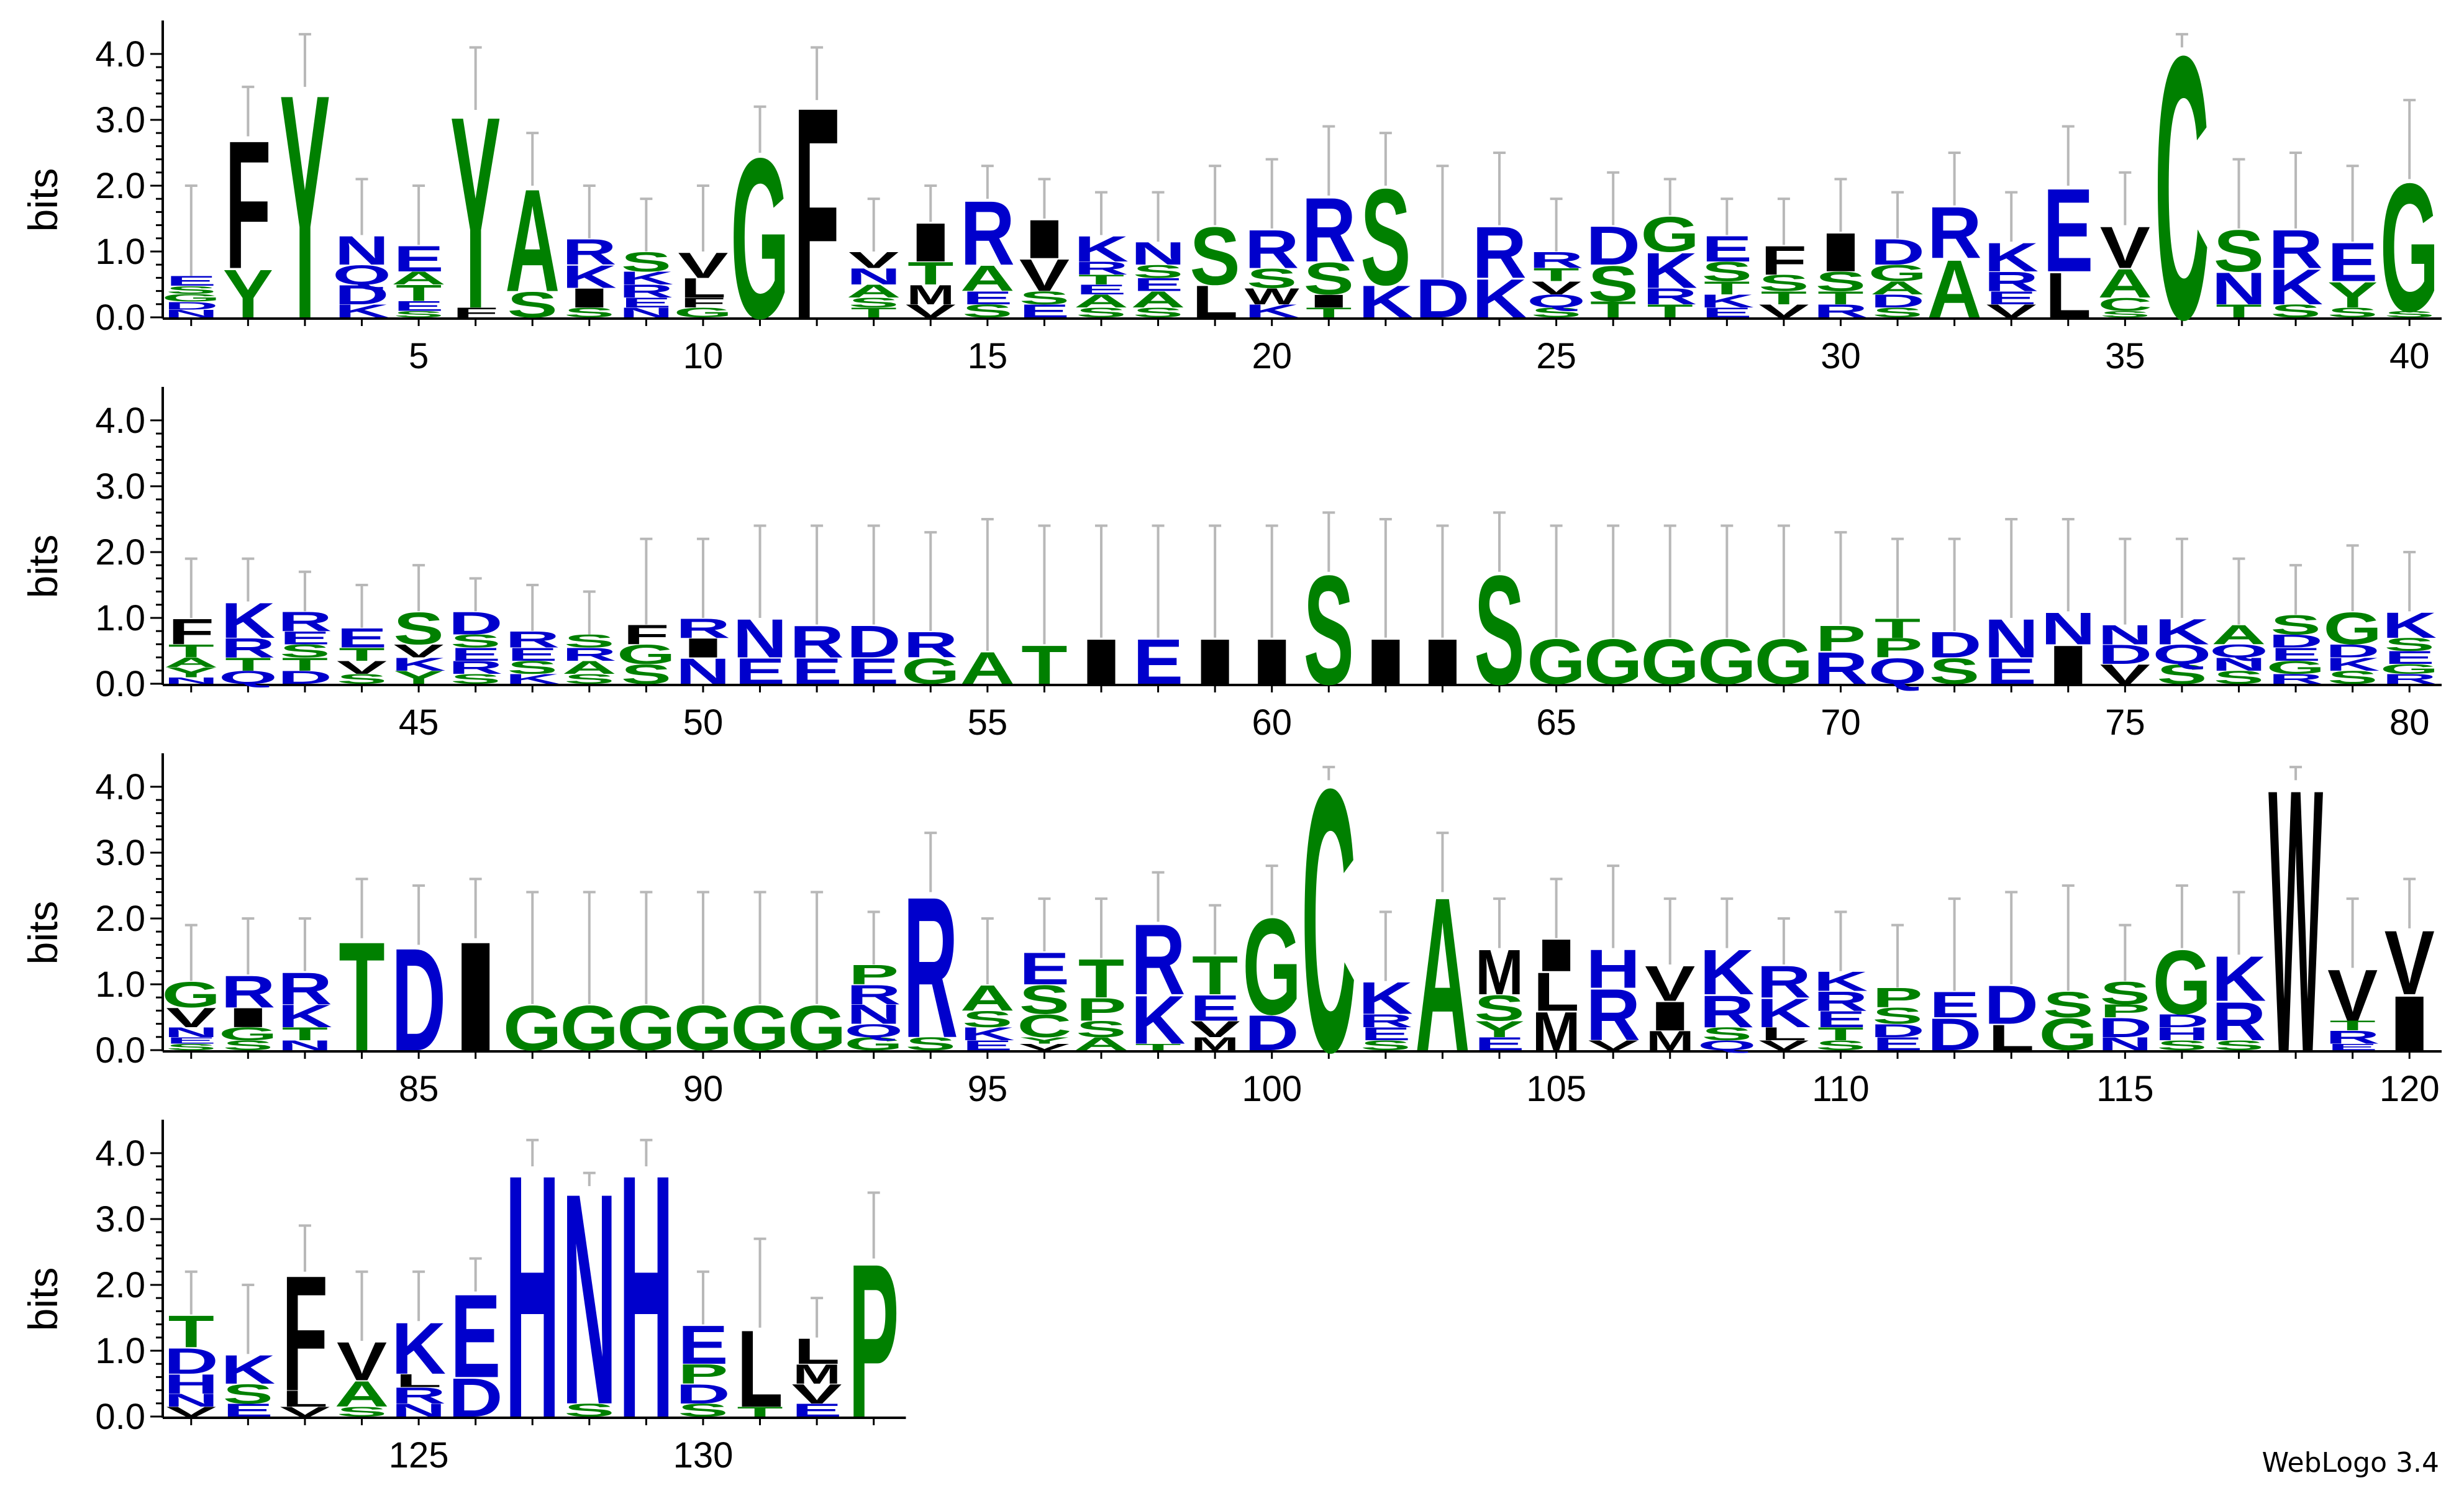 The width and height of the screenshot is (2464, 1501). What do you see at coordinates (1556, 356) in the screenshot?
I see `x-tick-label: 25` at bounding box center [1556, 356].